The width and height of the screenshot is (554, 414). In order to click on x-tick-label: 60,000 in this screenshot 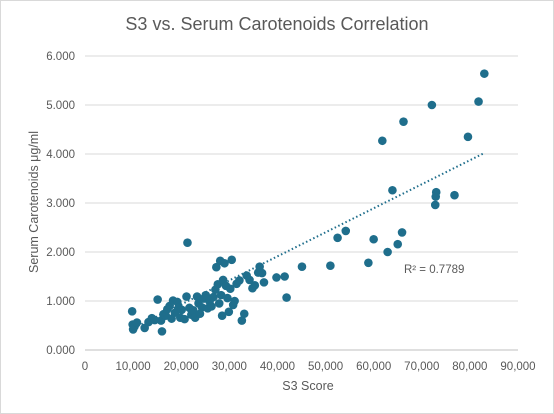, I will do `click(373, 367)`.